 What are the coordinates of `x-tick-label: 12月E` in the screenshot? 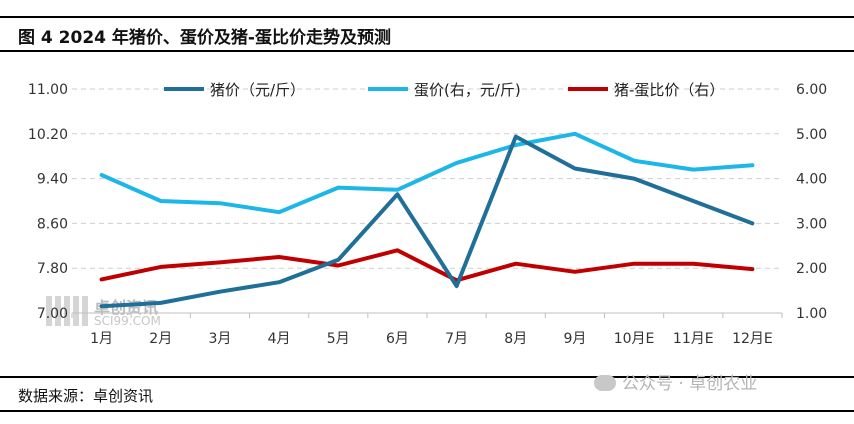 It's located at (752, 339).